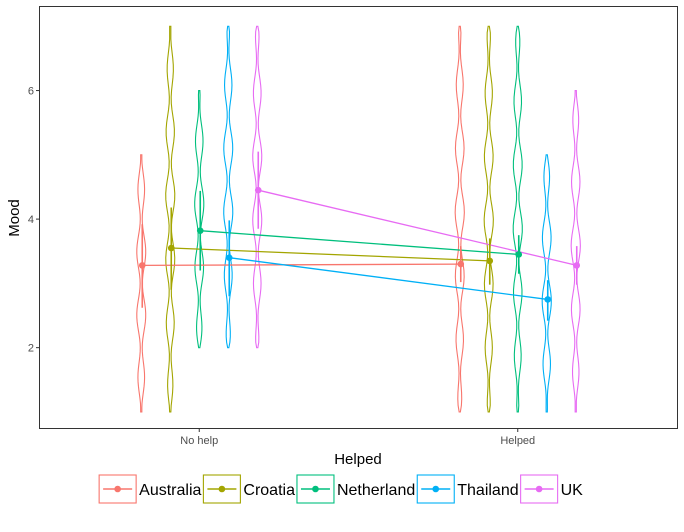 The image size is (684, 532). Describe the element at coordinates (199, 441) in the screenshot. I see `x-tick-label: No help` at that location.